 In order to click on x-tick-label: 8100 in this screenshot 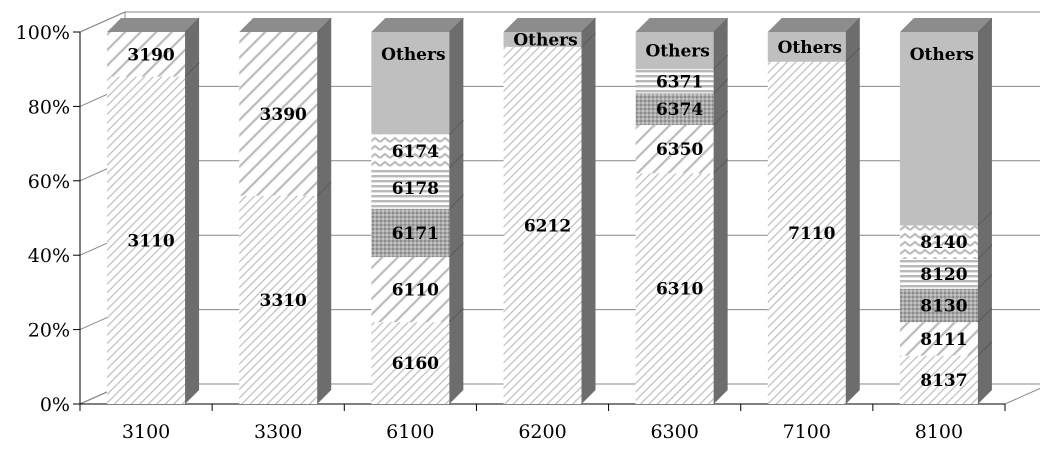, I will do `click(939, 432)`.